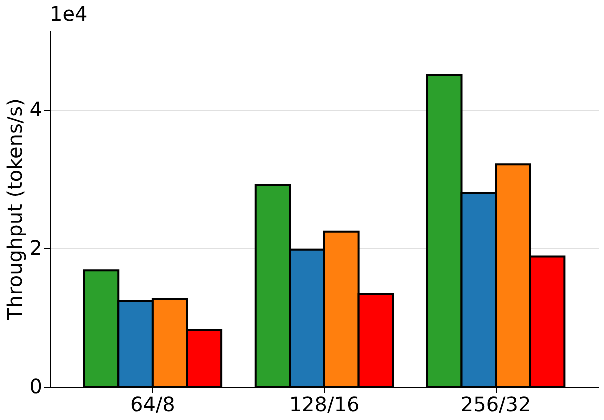  Describe the element at coordinates (324, 404) in the screenshot. I see `x-tick-label: 128/16` at that location.